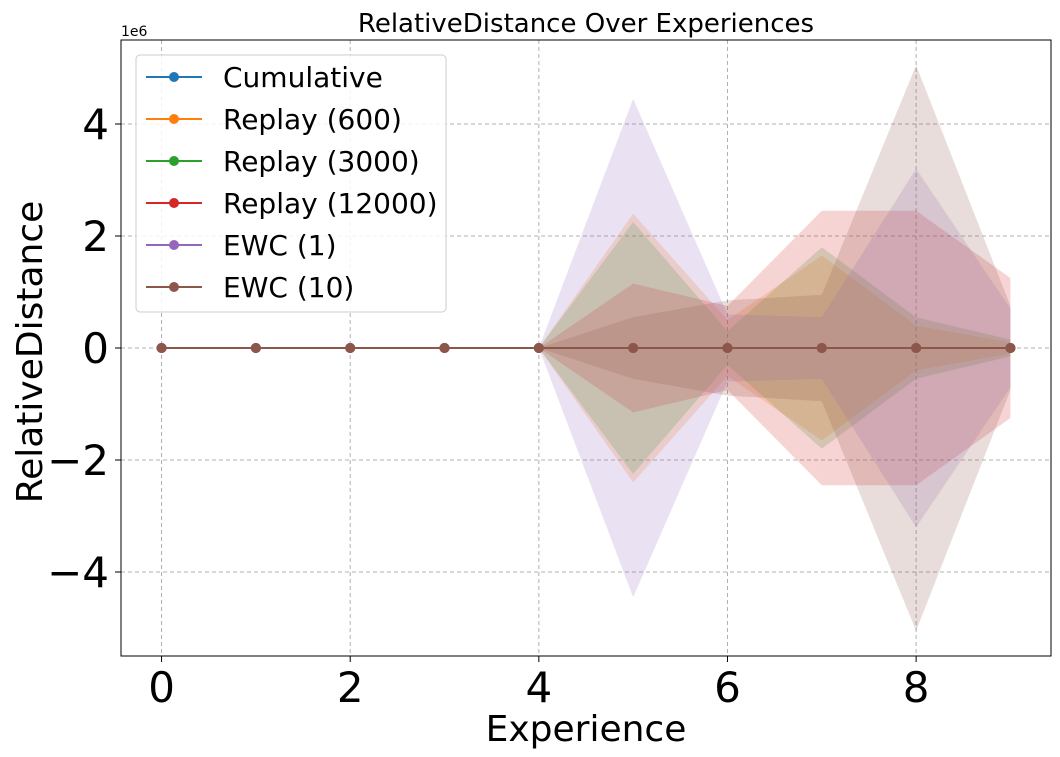 The width and height of the screenshot is (1060, 757). I want to click on legend-box, so click(291, 183).